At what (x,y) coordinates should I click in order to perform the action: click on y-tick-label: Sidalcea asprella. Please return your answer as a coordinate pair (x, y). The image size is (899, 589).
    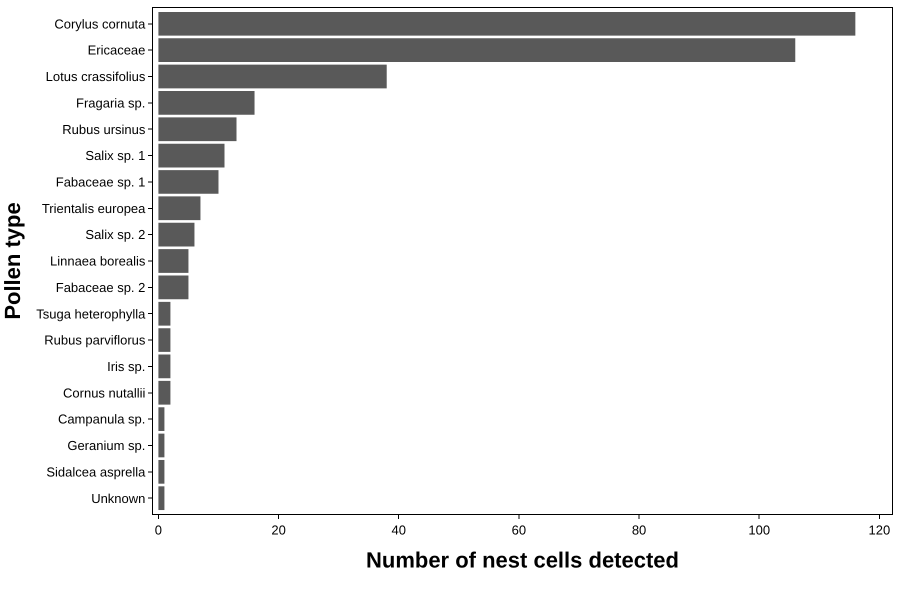
    Looking at the image, I should click on (96, 472).